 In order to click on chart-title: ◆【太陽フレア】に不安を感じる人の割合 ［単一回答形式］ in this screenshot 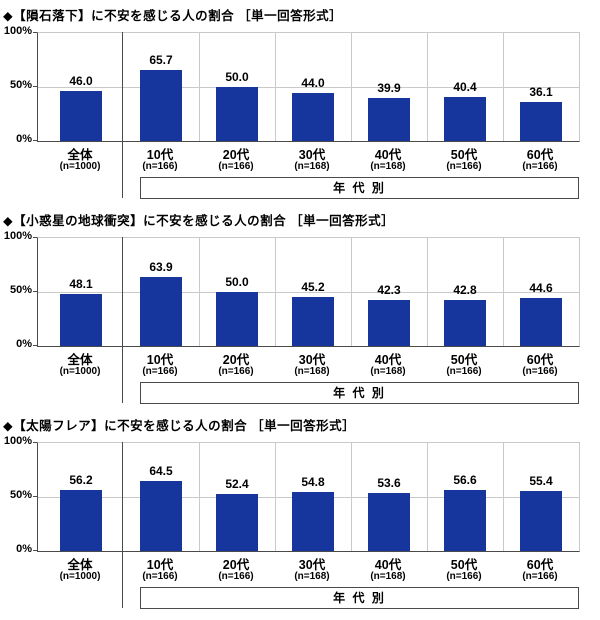, I will do `click(179, 426)`.